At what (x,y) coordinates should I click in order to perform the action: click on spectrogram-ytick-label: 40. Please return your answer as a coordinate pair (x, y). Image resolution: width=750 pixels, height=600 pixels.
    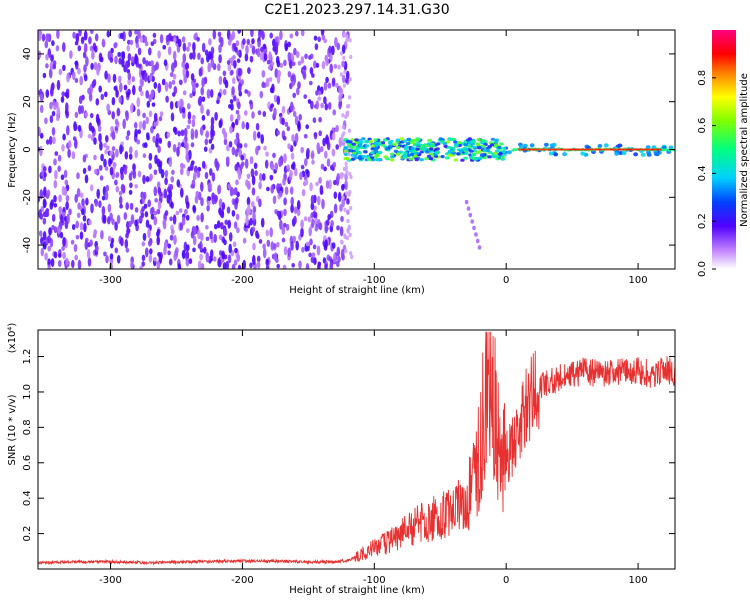
    Looking at the image, I should click on (27, 54).